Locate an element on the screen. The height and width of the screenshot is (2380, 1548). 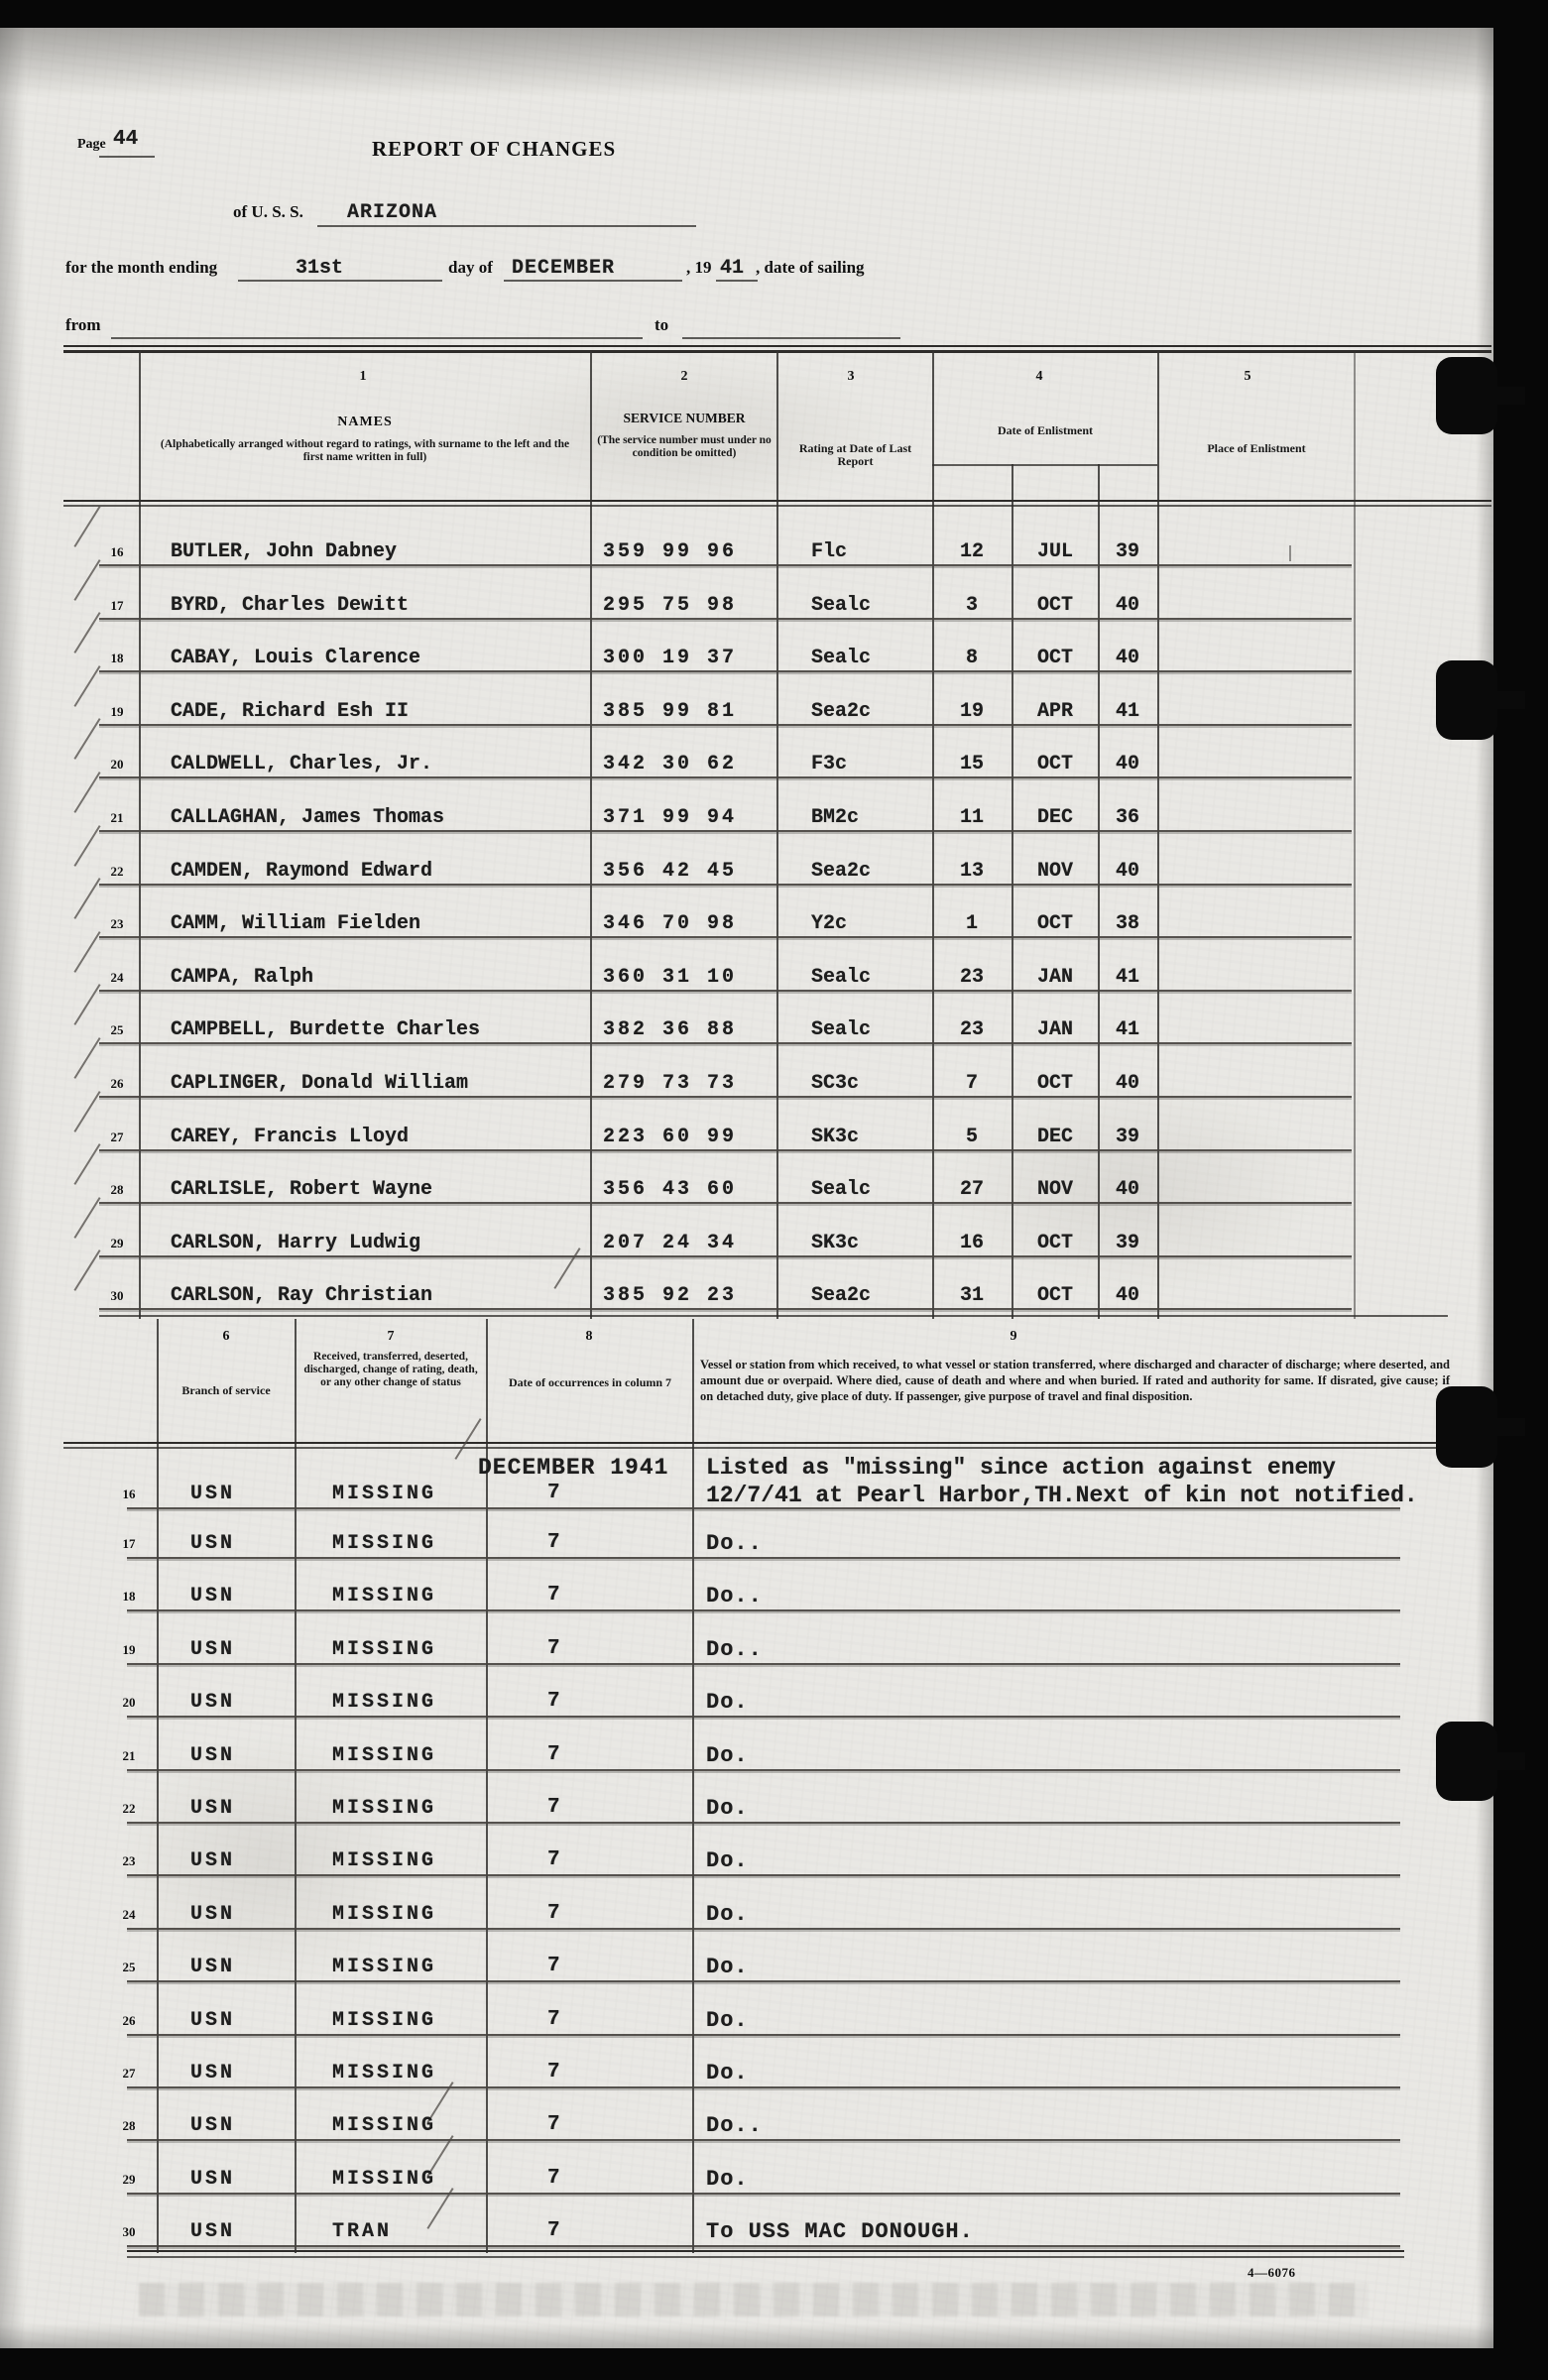
cell-enlist-month: APR is located at coordinates (1055, 711).